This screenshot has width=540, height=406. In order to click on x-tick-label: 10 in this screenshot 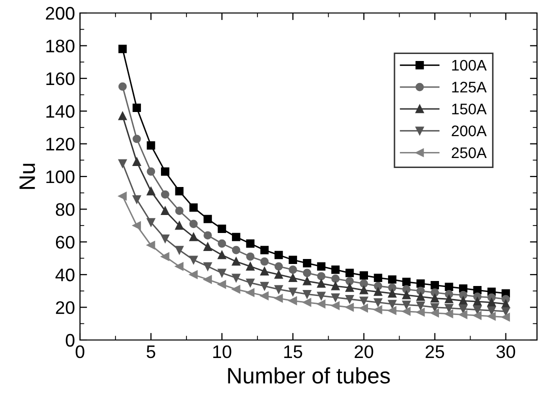, I will do `click(222, 351)`.